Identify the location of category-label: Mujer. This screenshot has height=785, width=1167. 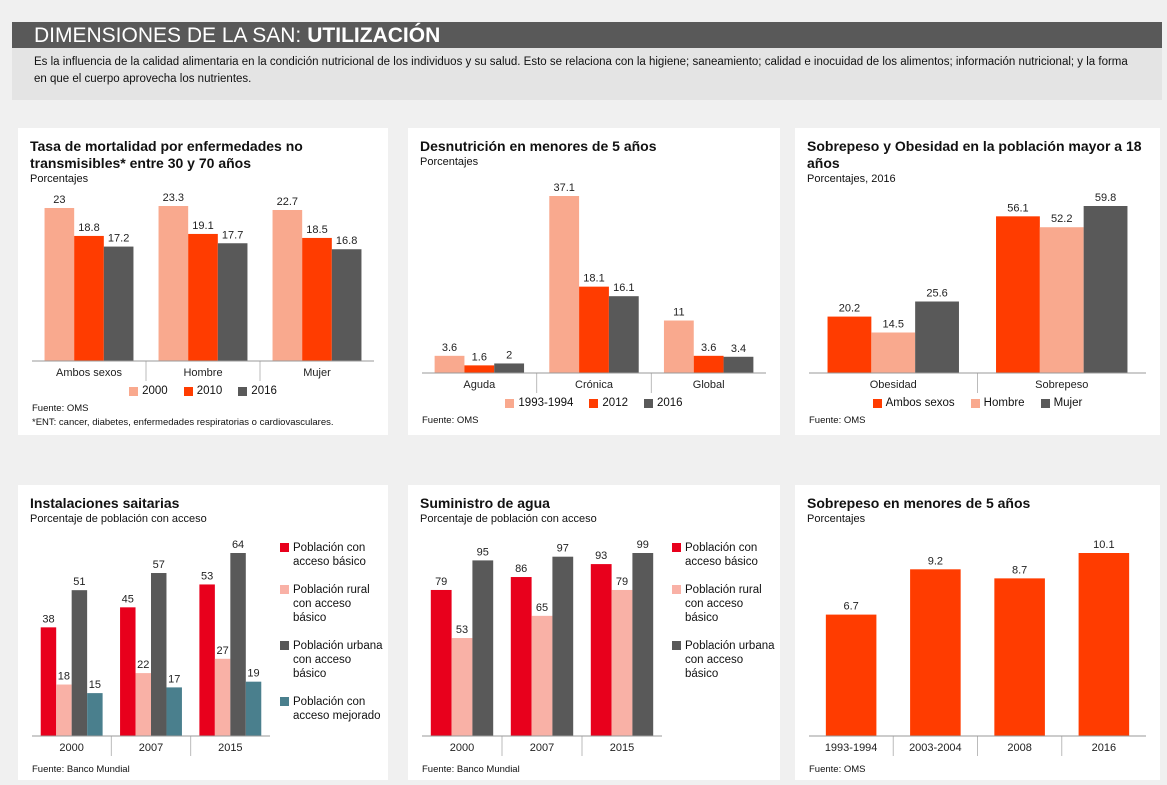
(317, 373).